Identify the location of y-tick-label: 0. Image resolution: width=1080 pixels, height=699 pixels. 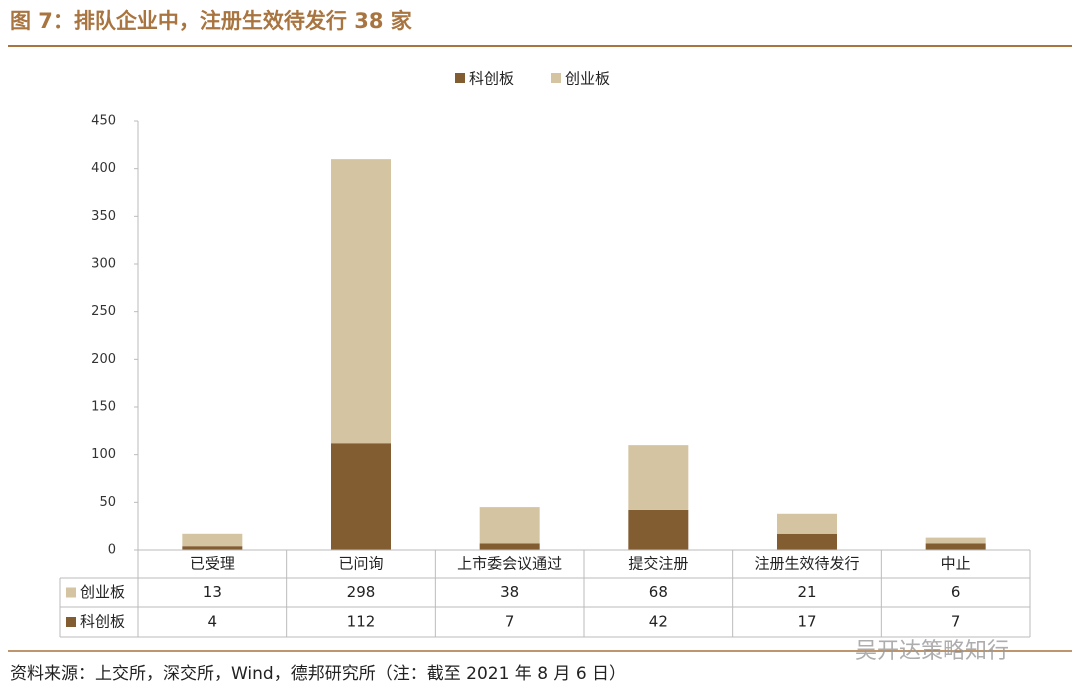
(112, 550).